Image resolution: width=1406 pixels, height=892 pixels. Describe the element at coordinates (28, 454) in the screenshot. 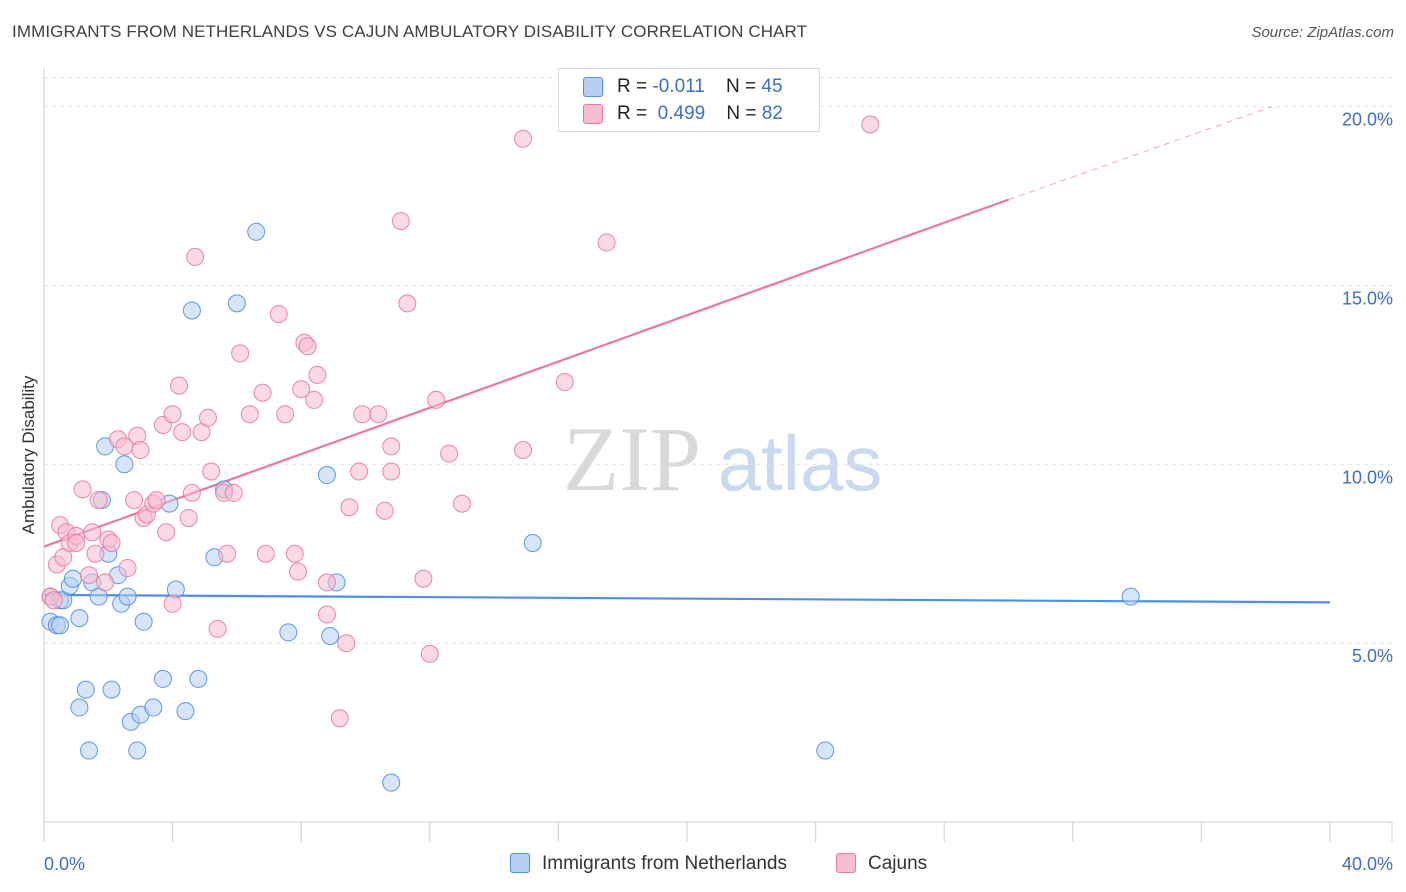

I see `y-axis-label: Ambulatory Disability` at that location.